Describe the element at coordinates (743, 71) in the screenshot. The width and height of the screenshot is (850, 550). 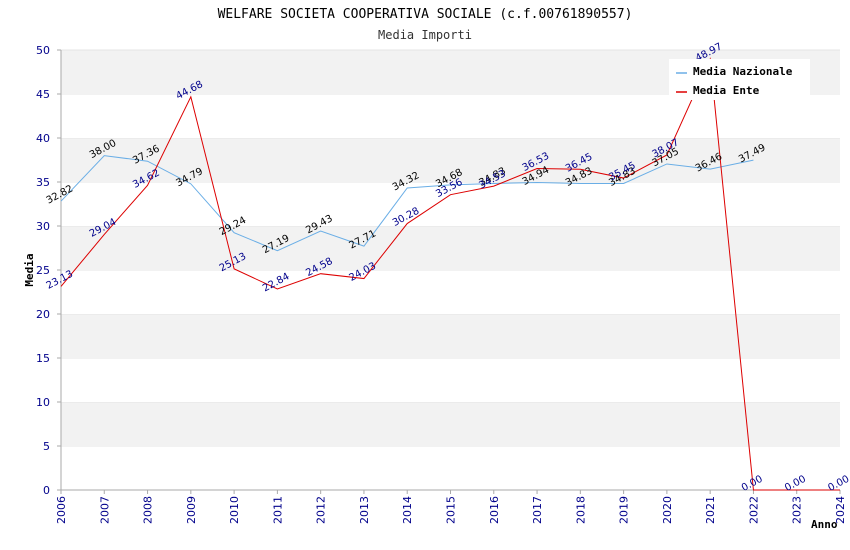
I see `legend-label-nazionale: Media Nazionale` at that location.